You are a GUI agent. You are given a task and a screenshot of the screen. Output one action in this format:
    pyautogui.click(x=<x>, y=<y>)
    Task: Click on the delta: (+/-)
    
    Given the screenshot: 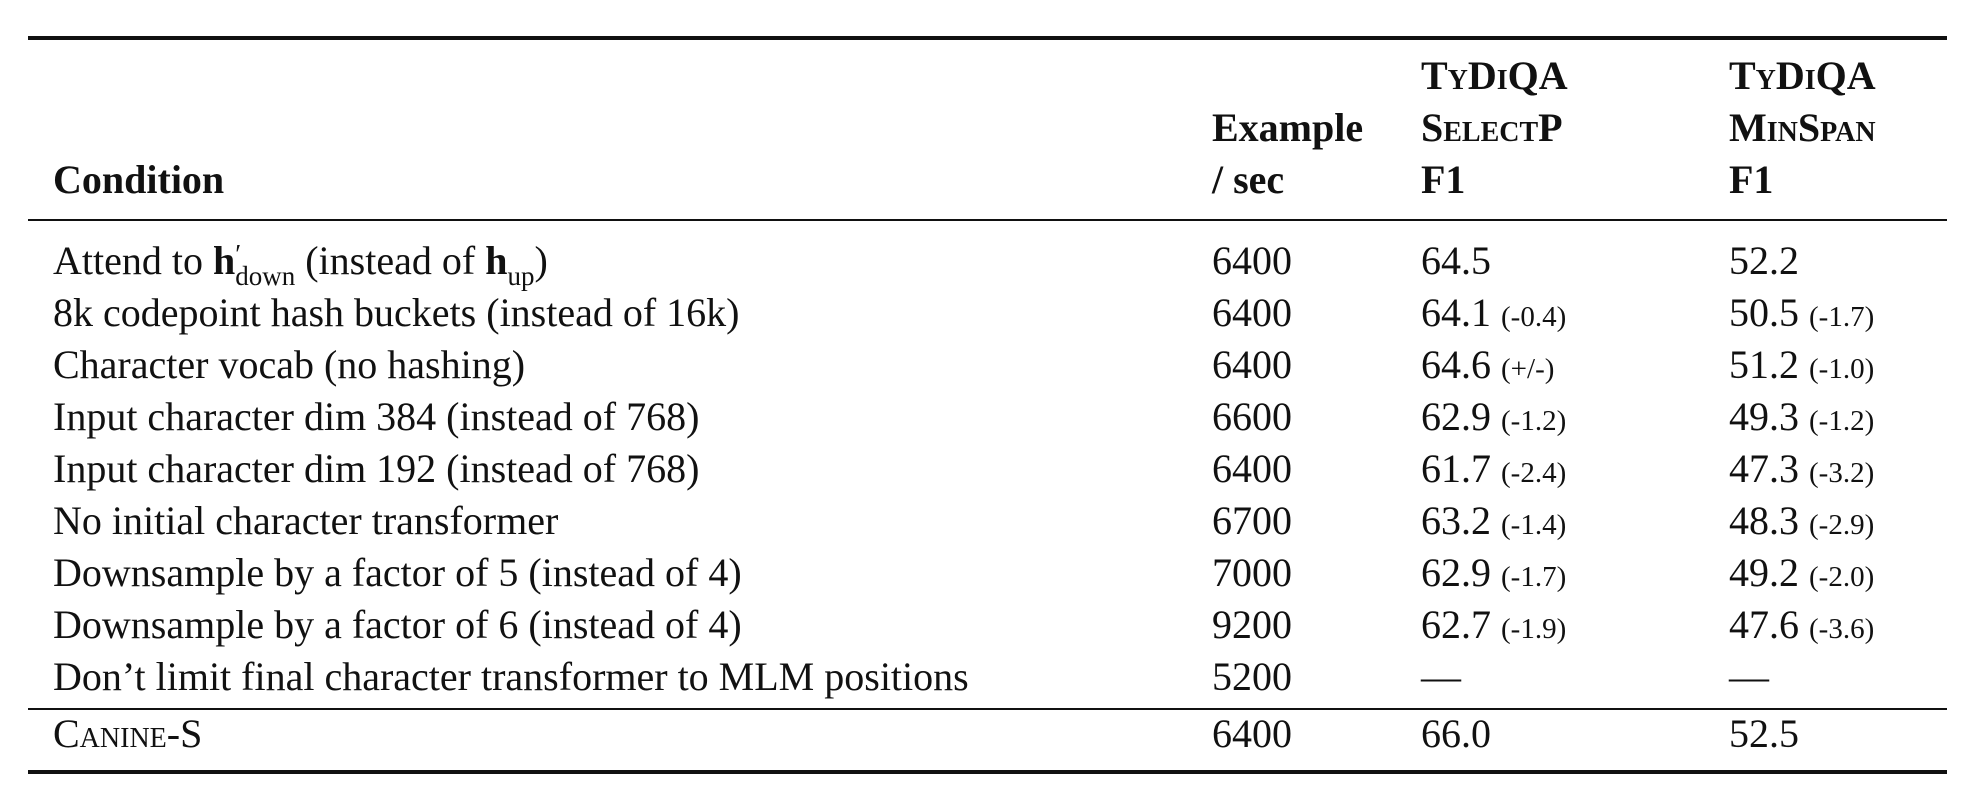 What is the action you would take?
    pyautogui.click(x=1528, y=369)
    